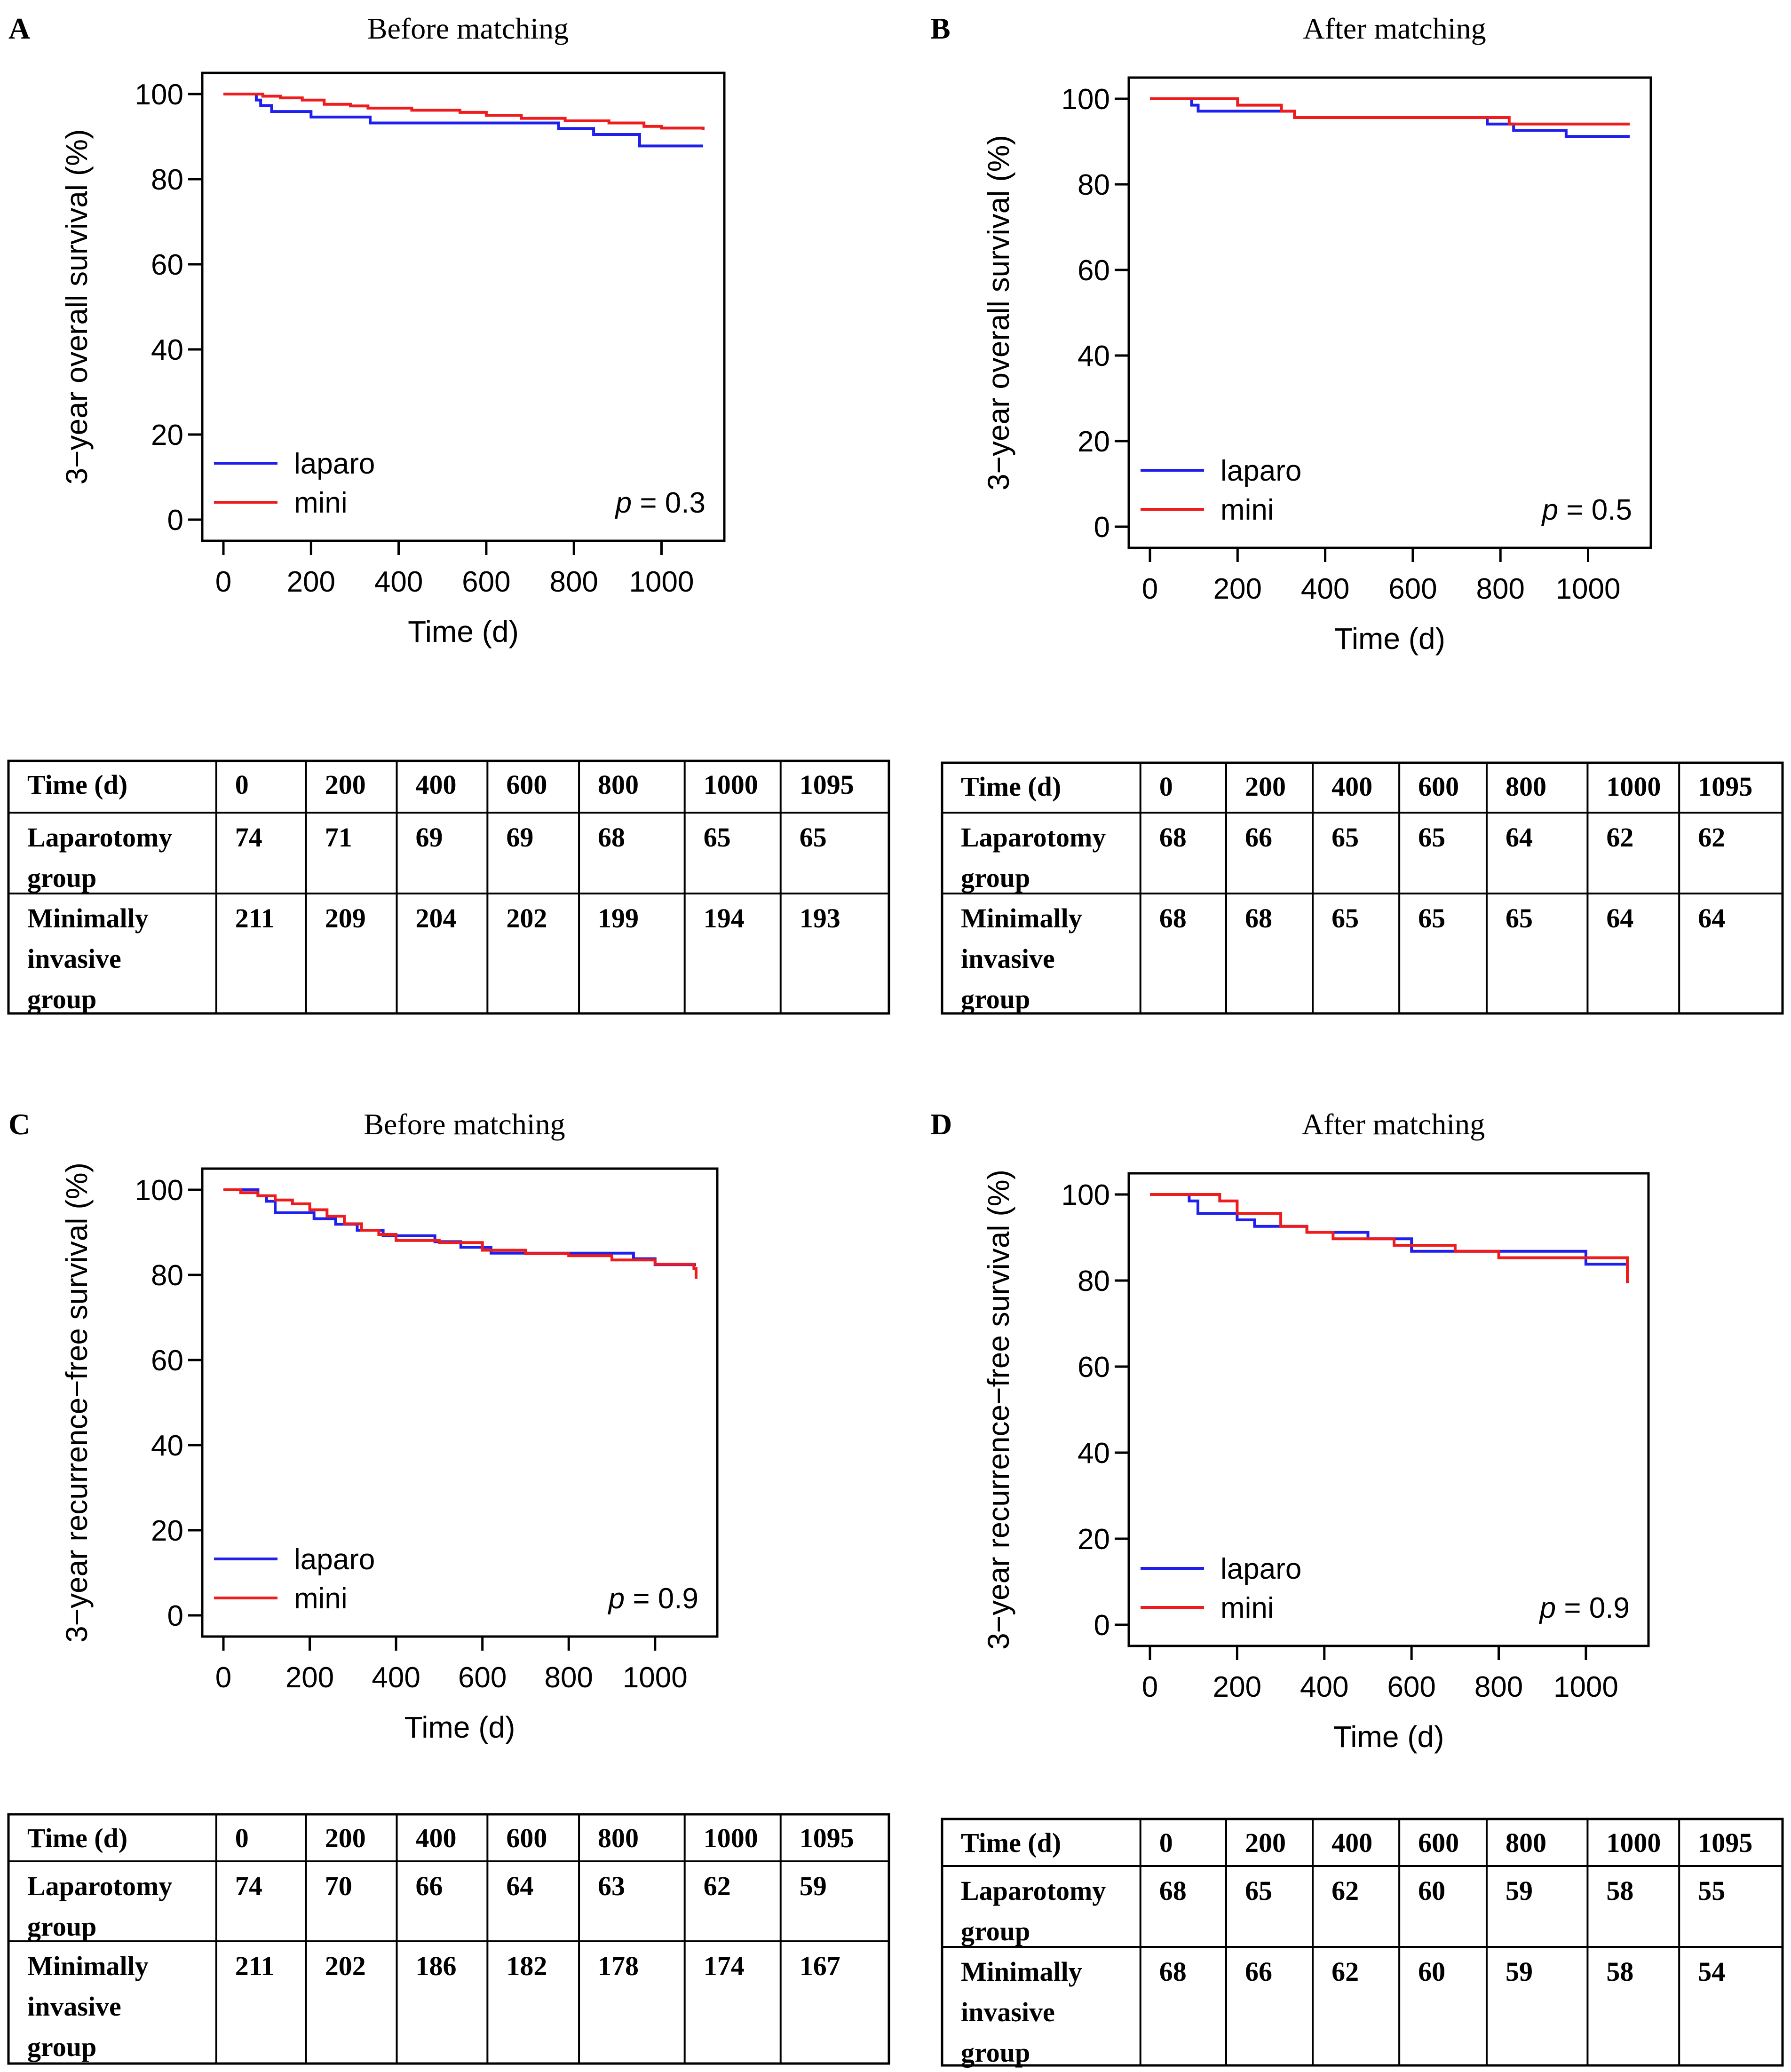 The image size is (1791, 2072). What do you see at coordinates (1586, 510) in the screenshot?
I see `p-value: p = 0.5` at bounding box center [1586, 510].